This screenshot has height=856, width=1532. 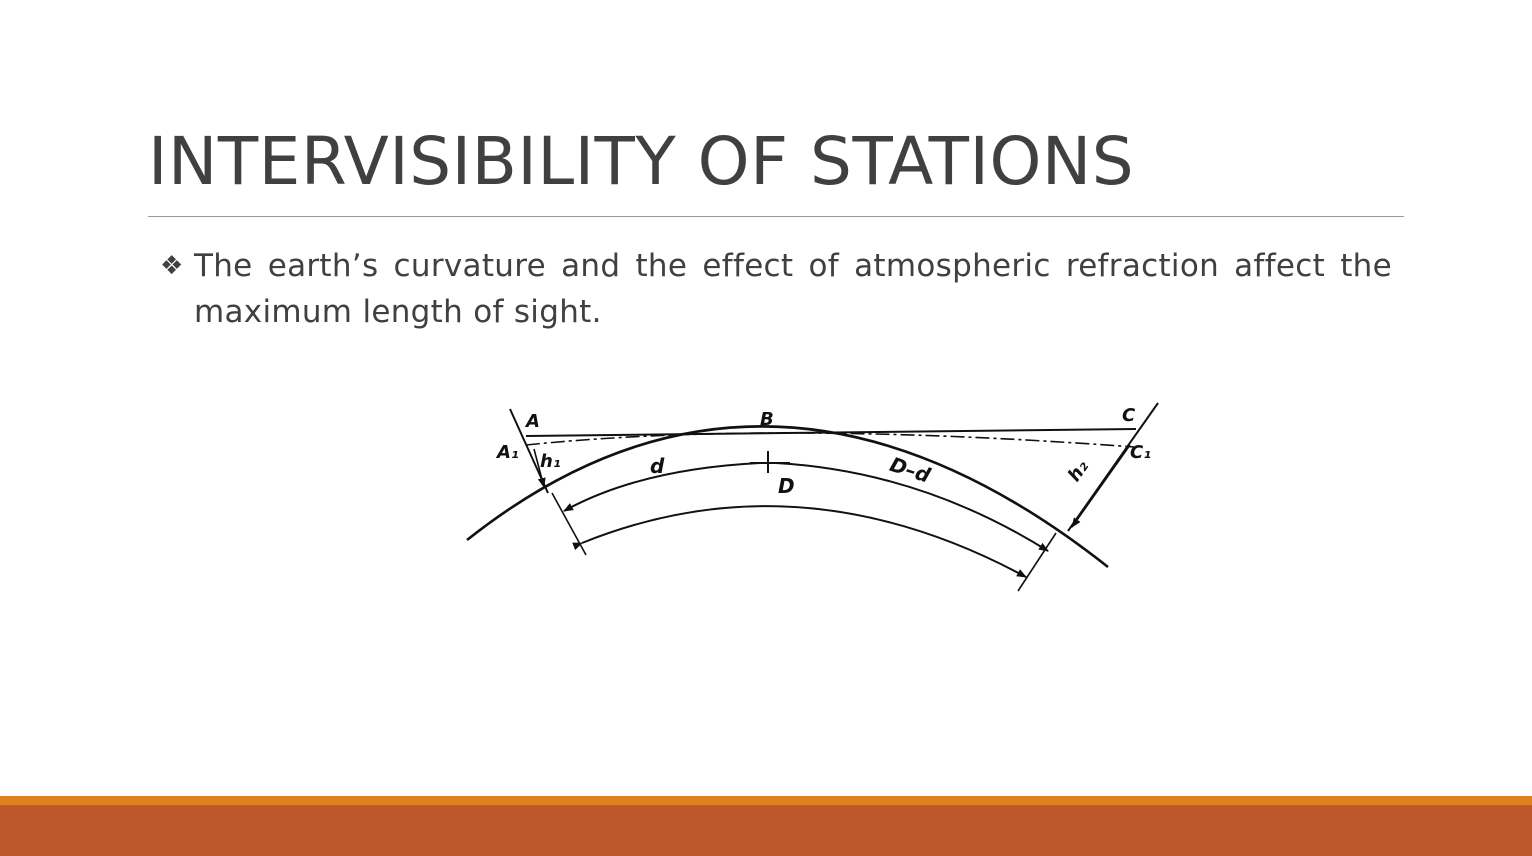 What do you see at coordinates (550, 461) in the screenshot?
I see `label-h1: h₁` at bounding box center [550, 461].